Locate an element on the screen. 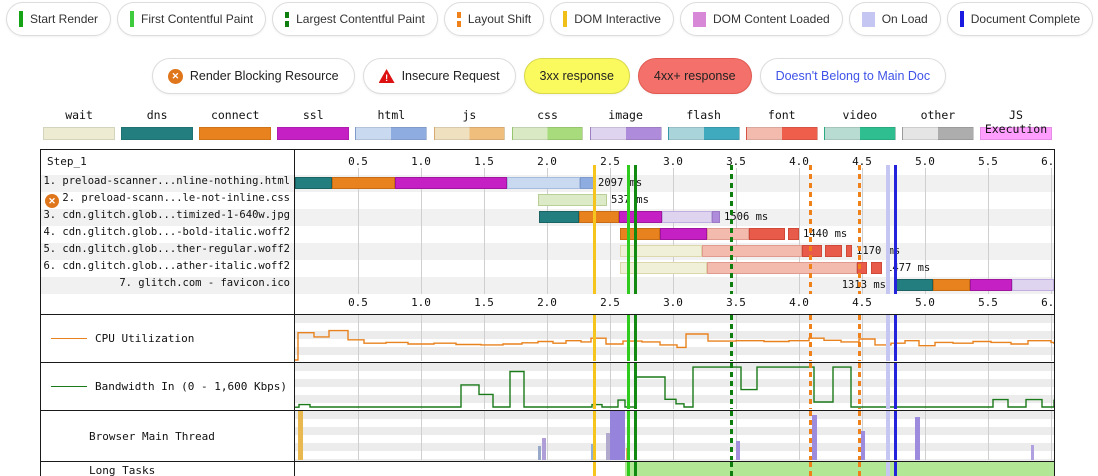 This screenshot has height=476, width=1098. wait-swatch is located at coordinates (79, 133).